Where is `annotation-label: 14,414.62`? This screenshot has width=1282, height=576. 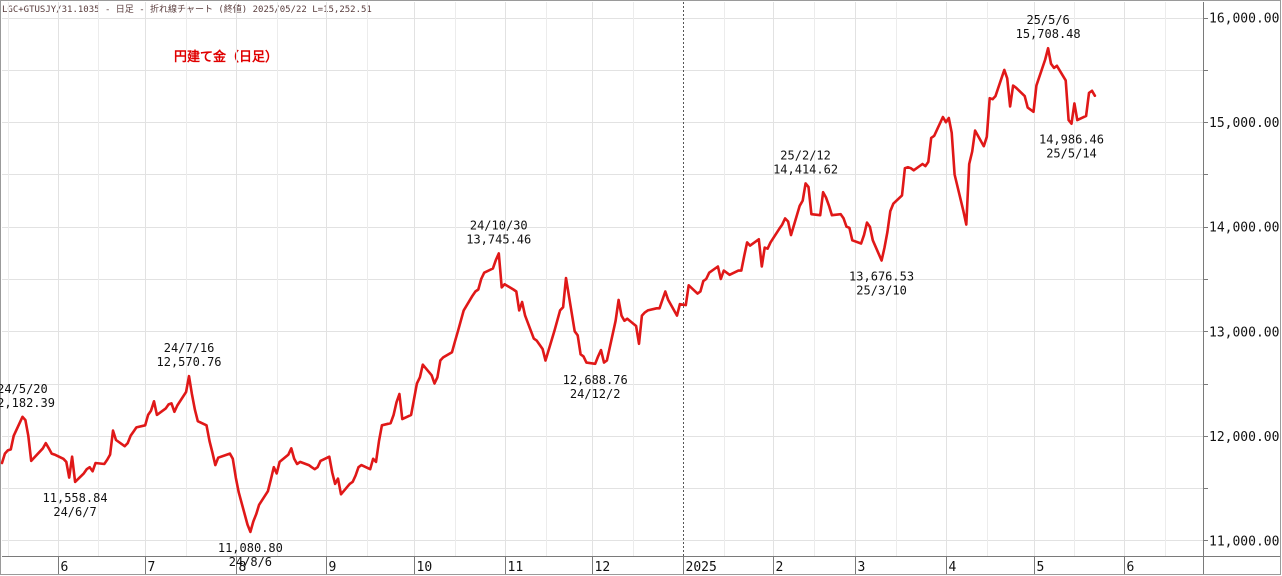 annotation-label: 14,414.62 is located at coordinates (805, 169).